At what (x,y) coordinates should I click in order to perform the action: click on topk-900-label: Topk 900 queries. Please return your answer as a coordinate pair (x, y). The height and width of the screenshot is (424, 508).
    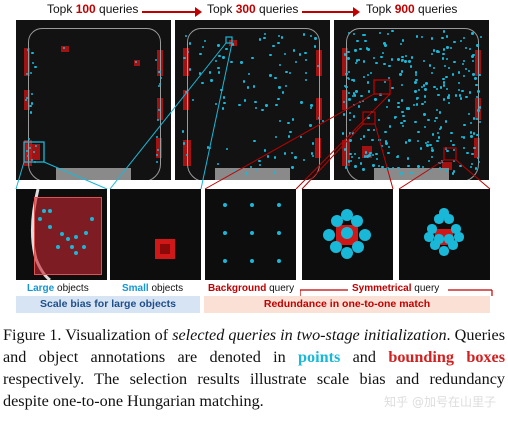
    Looking at the image, I should click on (412, 9).